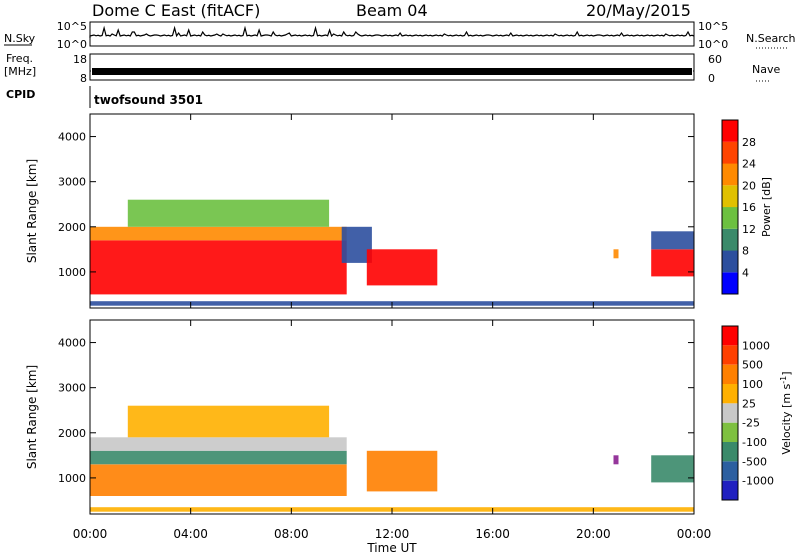 This screenshot has height=554, width=800. I want to click on xtick-label: 08:00, so click(291, 534).